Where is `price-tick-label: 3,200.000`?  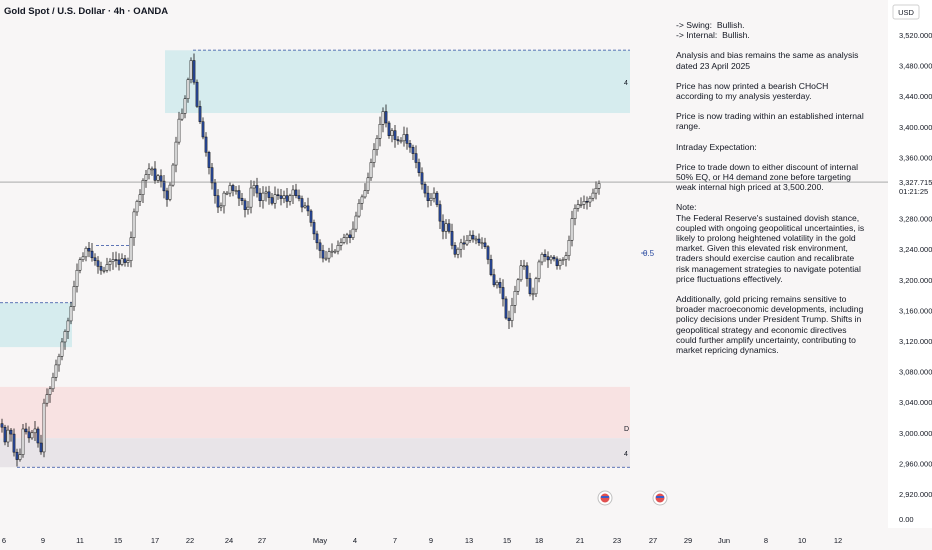 price-tick-label: 3,200.000 is located at coordinates (915, 280).